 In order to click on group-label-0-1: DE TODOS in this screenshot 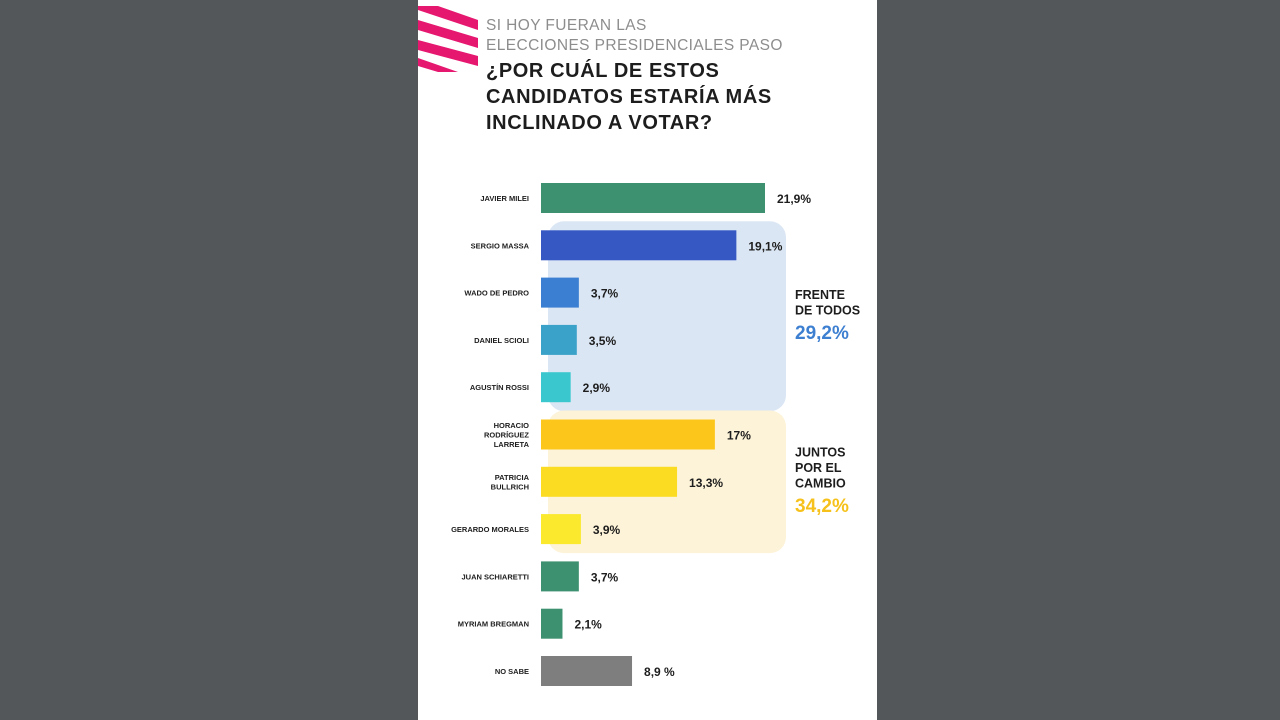, I will do `click(827, 310)`.